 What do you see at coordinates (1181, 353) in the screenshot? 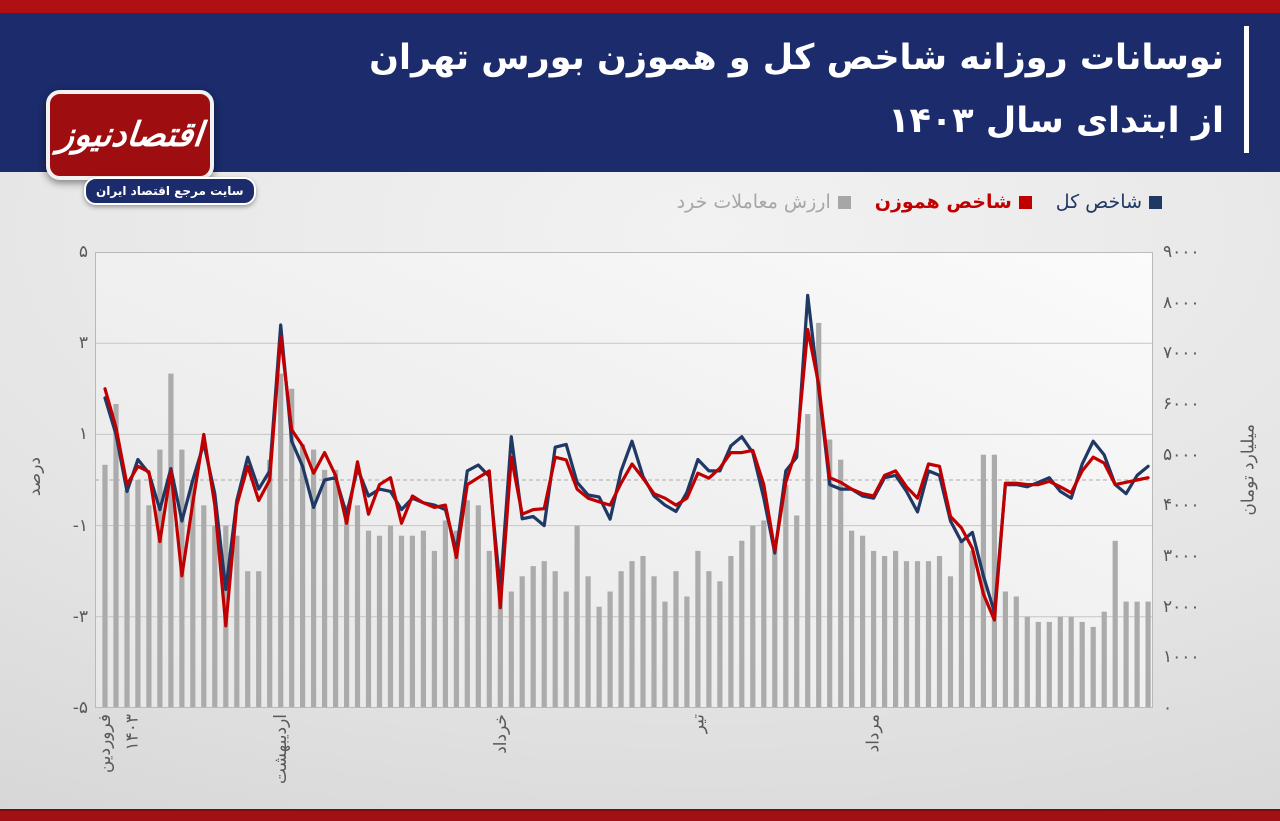
I see `y-right-tick-label: ۷۰۰۰` at bounding box center [1181, 353].